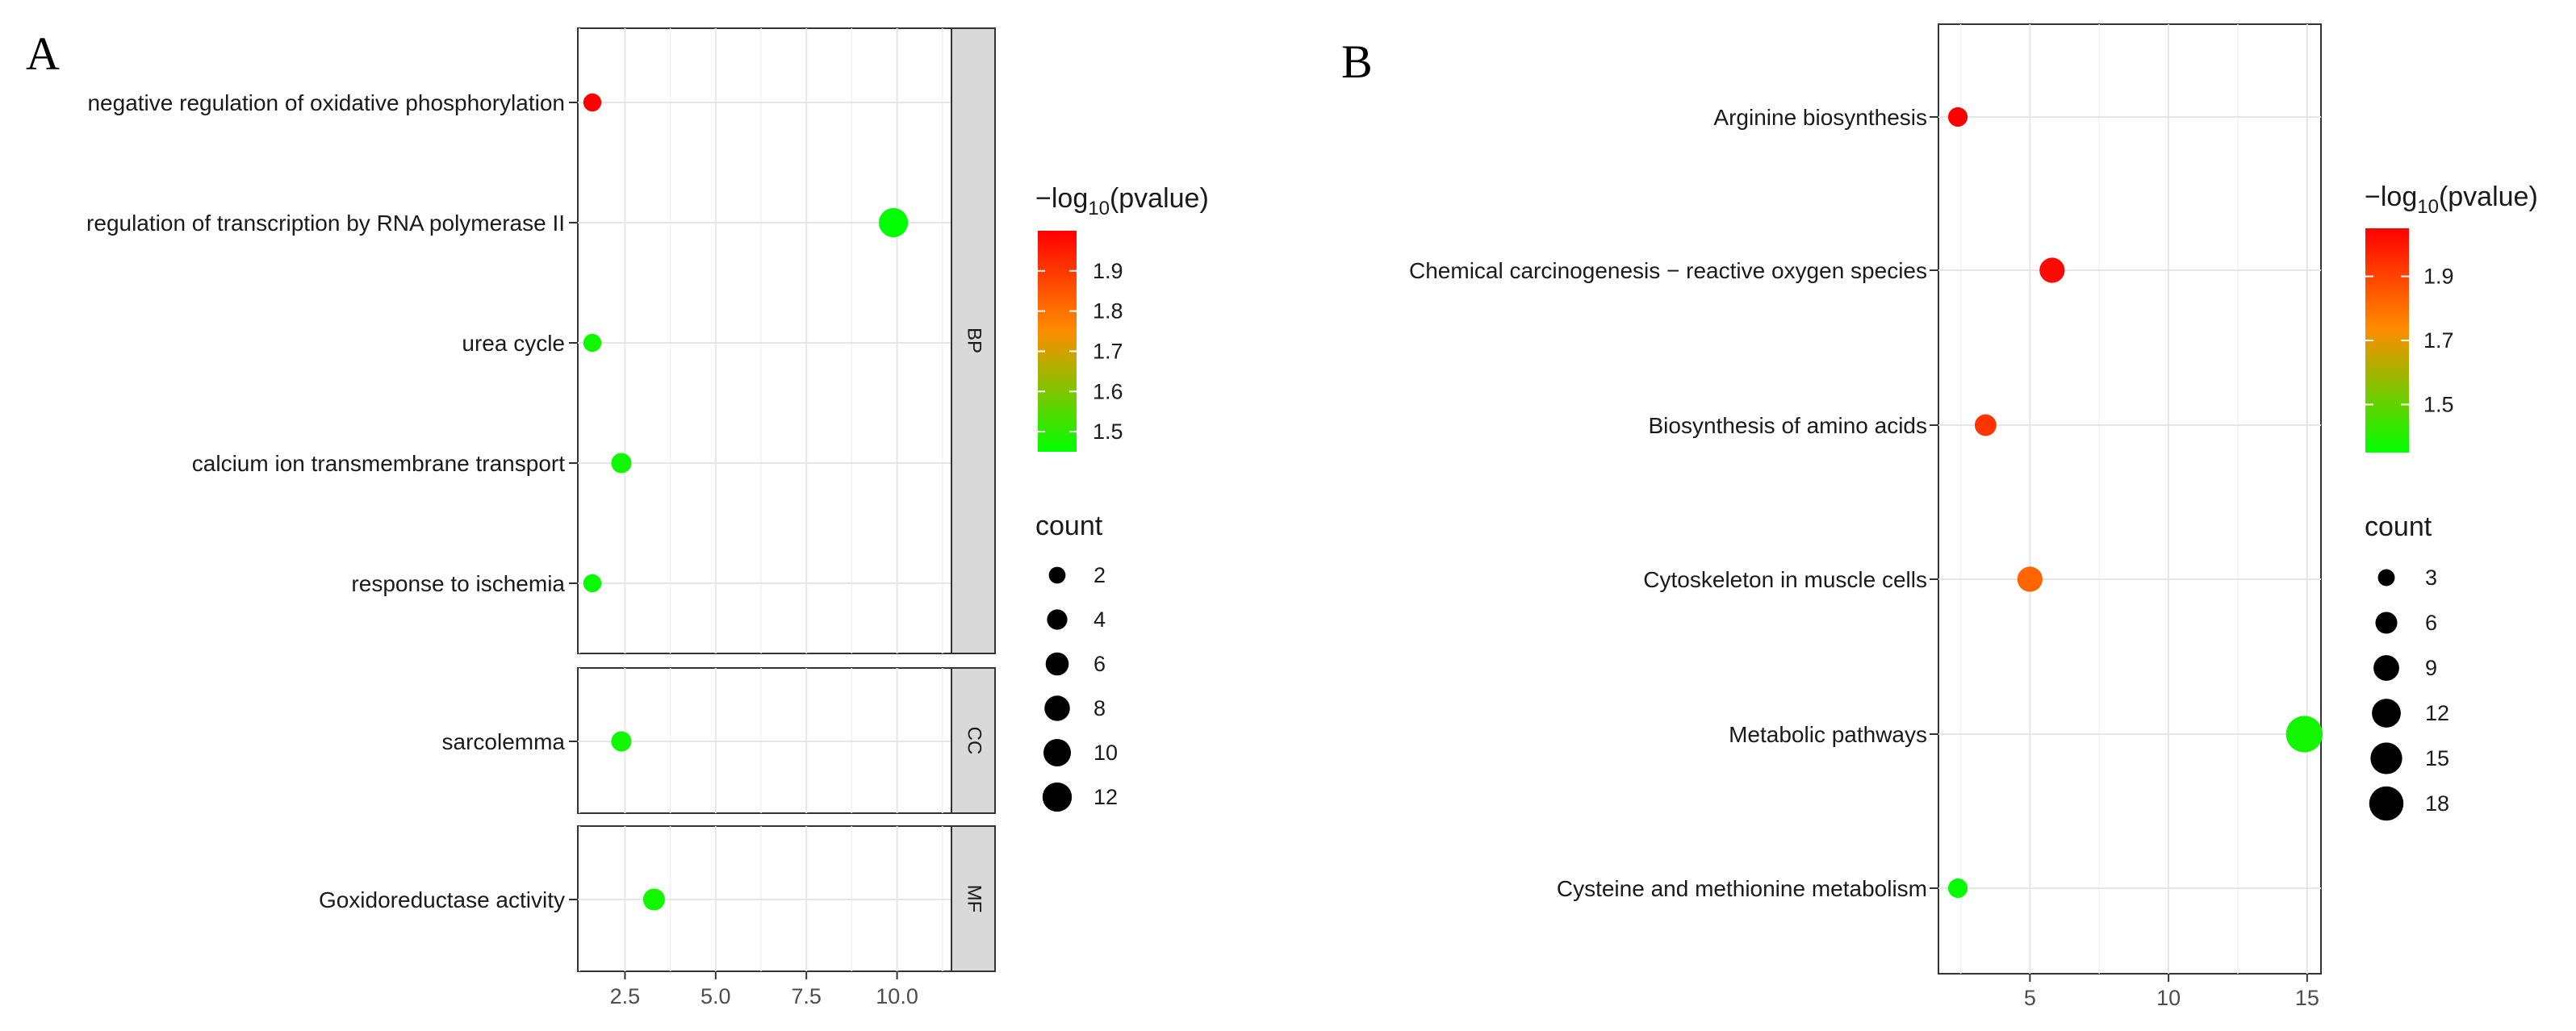 The width and height of the screenshot is (2576, 1031). I want to click on facet-cc-strip, so click(973, 740).